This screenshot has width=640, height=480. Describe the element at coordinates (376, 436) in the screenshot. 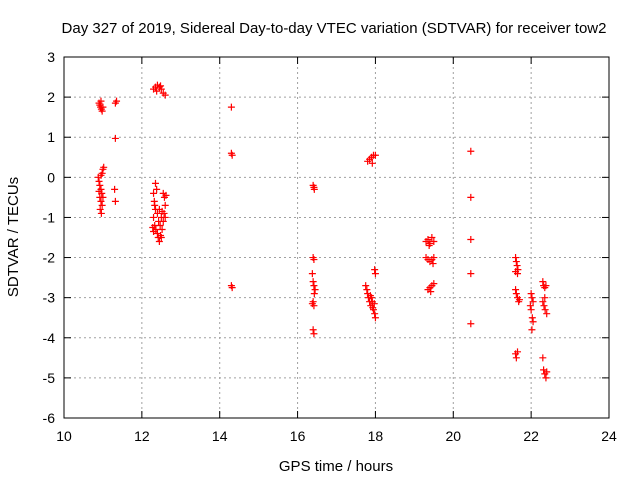

I see `x-tick-label: 18` at that location.